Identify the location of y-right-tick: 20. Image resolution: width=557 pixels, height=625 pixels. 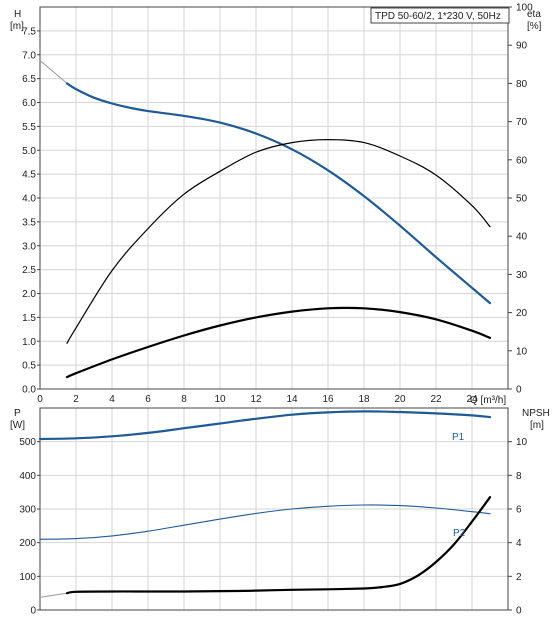
(522, 313).